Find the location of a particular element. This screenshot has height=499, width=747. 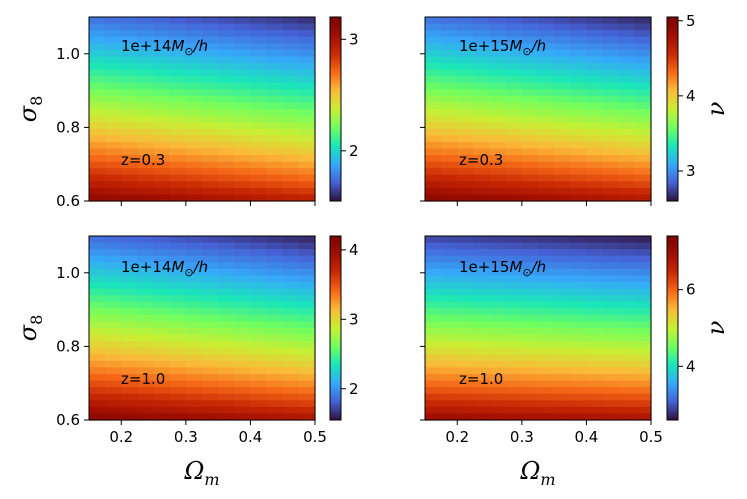

colorbar-tick-label: 4 is located at coordinates (354, 250).